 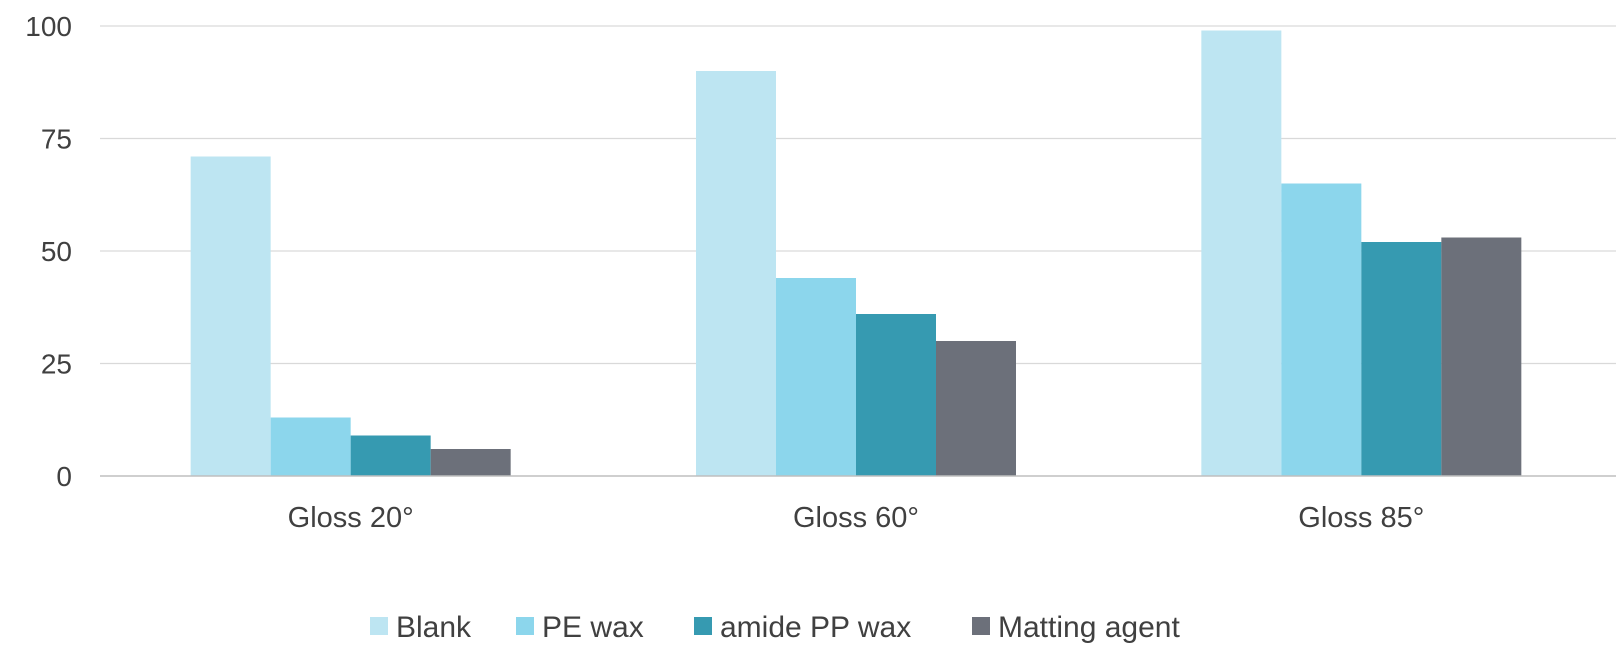 What do you see at coordinates (64, 476) in the screenshot?
I see `y-tick-label: 0` at bounding box center [64, 476].